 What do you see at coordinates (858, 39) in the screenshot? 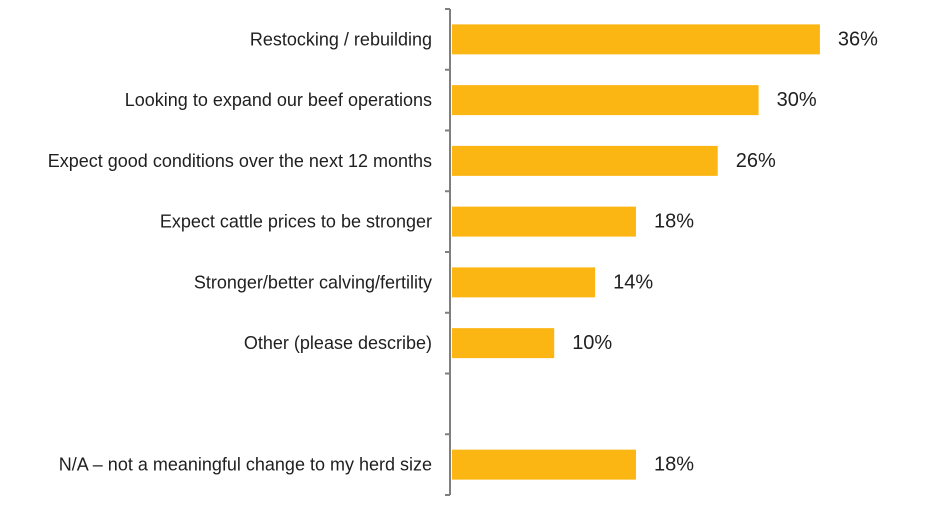
I see `data-label: 36%` at bounding box center [858, 39].